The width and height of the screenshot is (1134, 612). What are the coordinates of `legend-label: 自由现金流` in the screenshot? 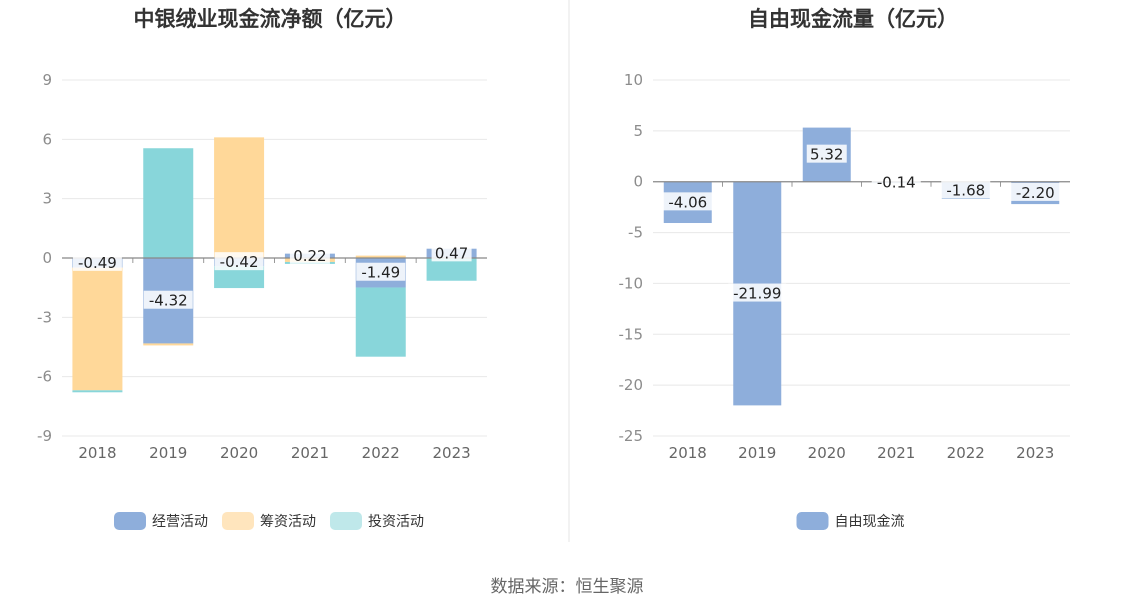 It's located at (870, 522).